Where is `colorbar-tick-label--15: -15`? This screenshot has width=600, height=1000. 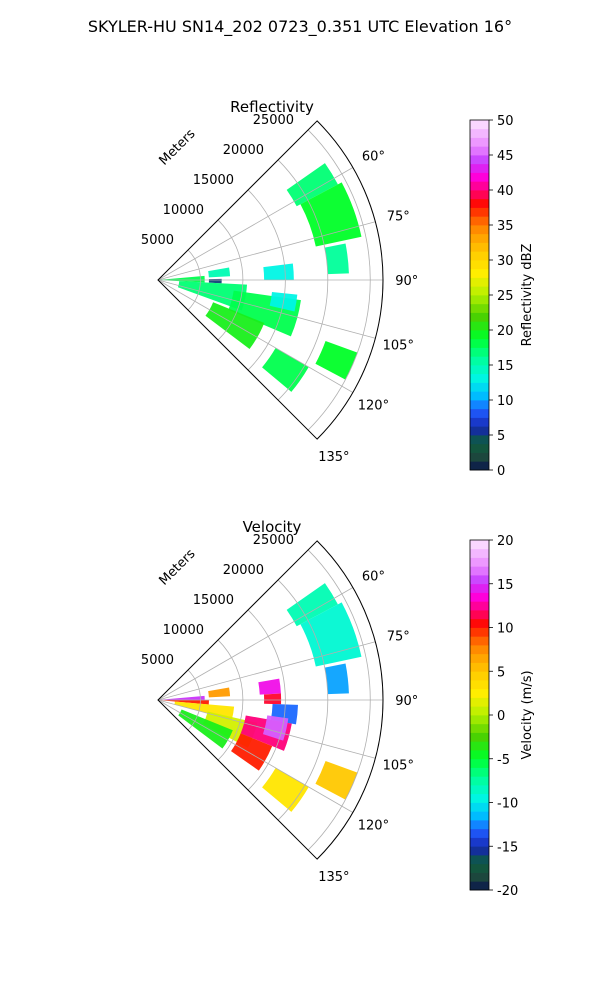 colorbar-tick-label--15: -15 is located at coordinates (507, 847).